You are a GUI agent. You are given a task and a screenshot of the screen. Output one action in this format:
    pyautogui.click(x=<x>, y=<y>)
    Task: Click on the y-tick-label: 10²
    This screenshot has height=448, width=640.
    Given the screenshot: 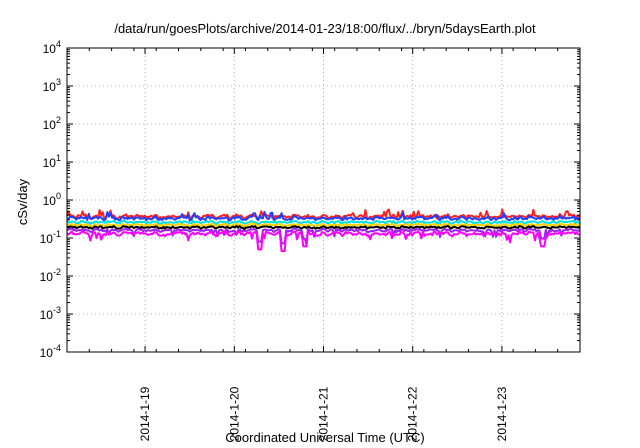 What is the action you would take?
    pyautogui.click(x=52, y=123)
    